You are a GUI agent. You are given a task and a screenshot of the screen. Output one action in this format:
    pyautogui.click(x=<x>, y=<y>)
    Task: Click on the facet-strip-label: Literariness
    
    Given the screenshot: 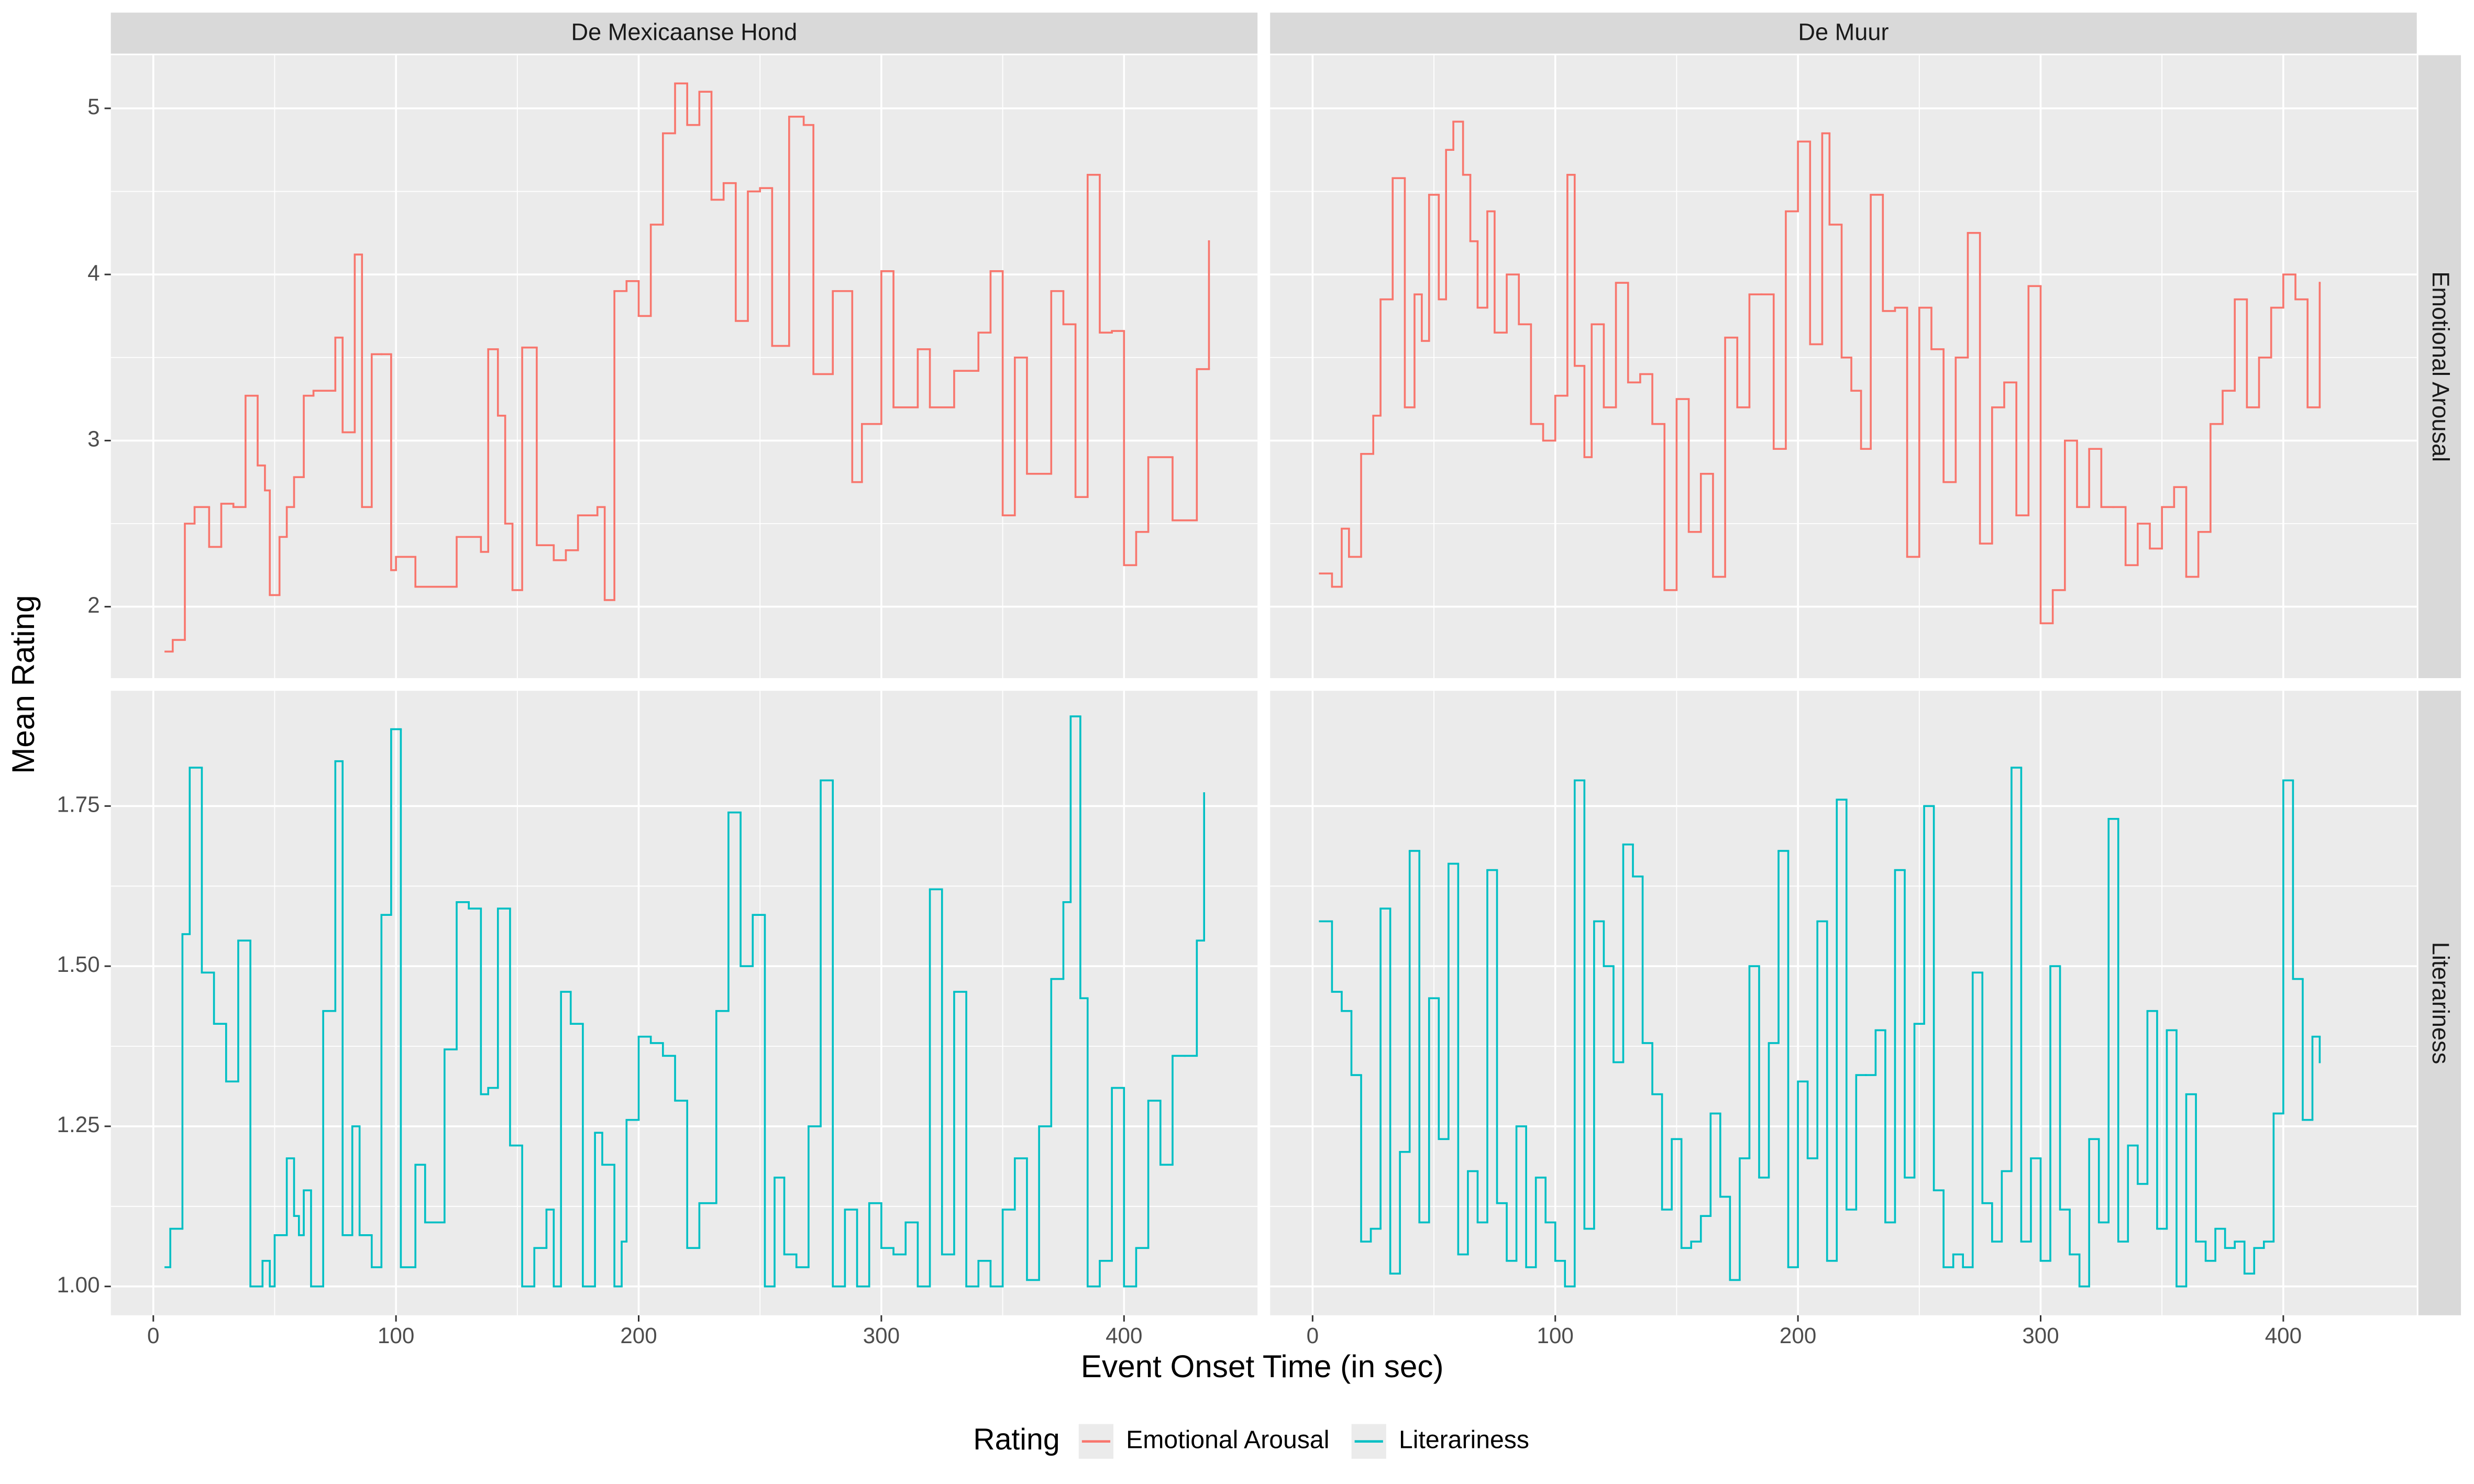 What is the action you would take?
    pyautogui.click(x=2440, y=1003)
    